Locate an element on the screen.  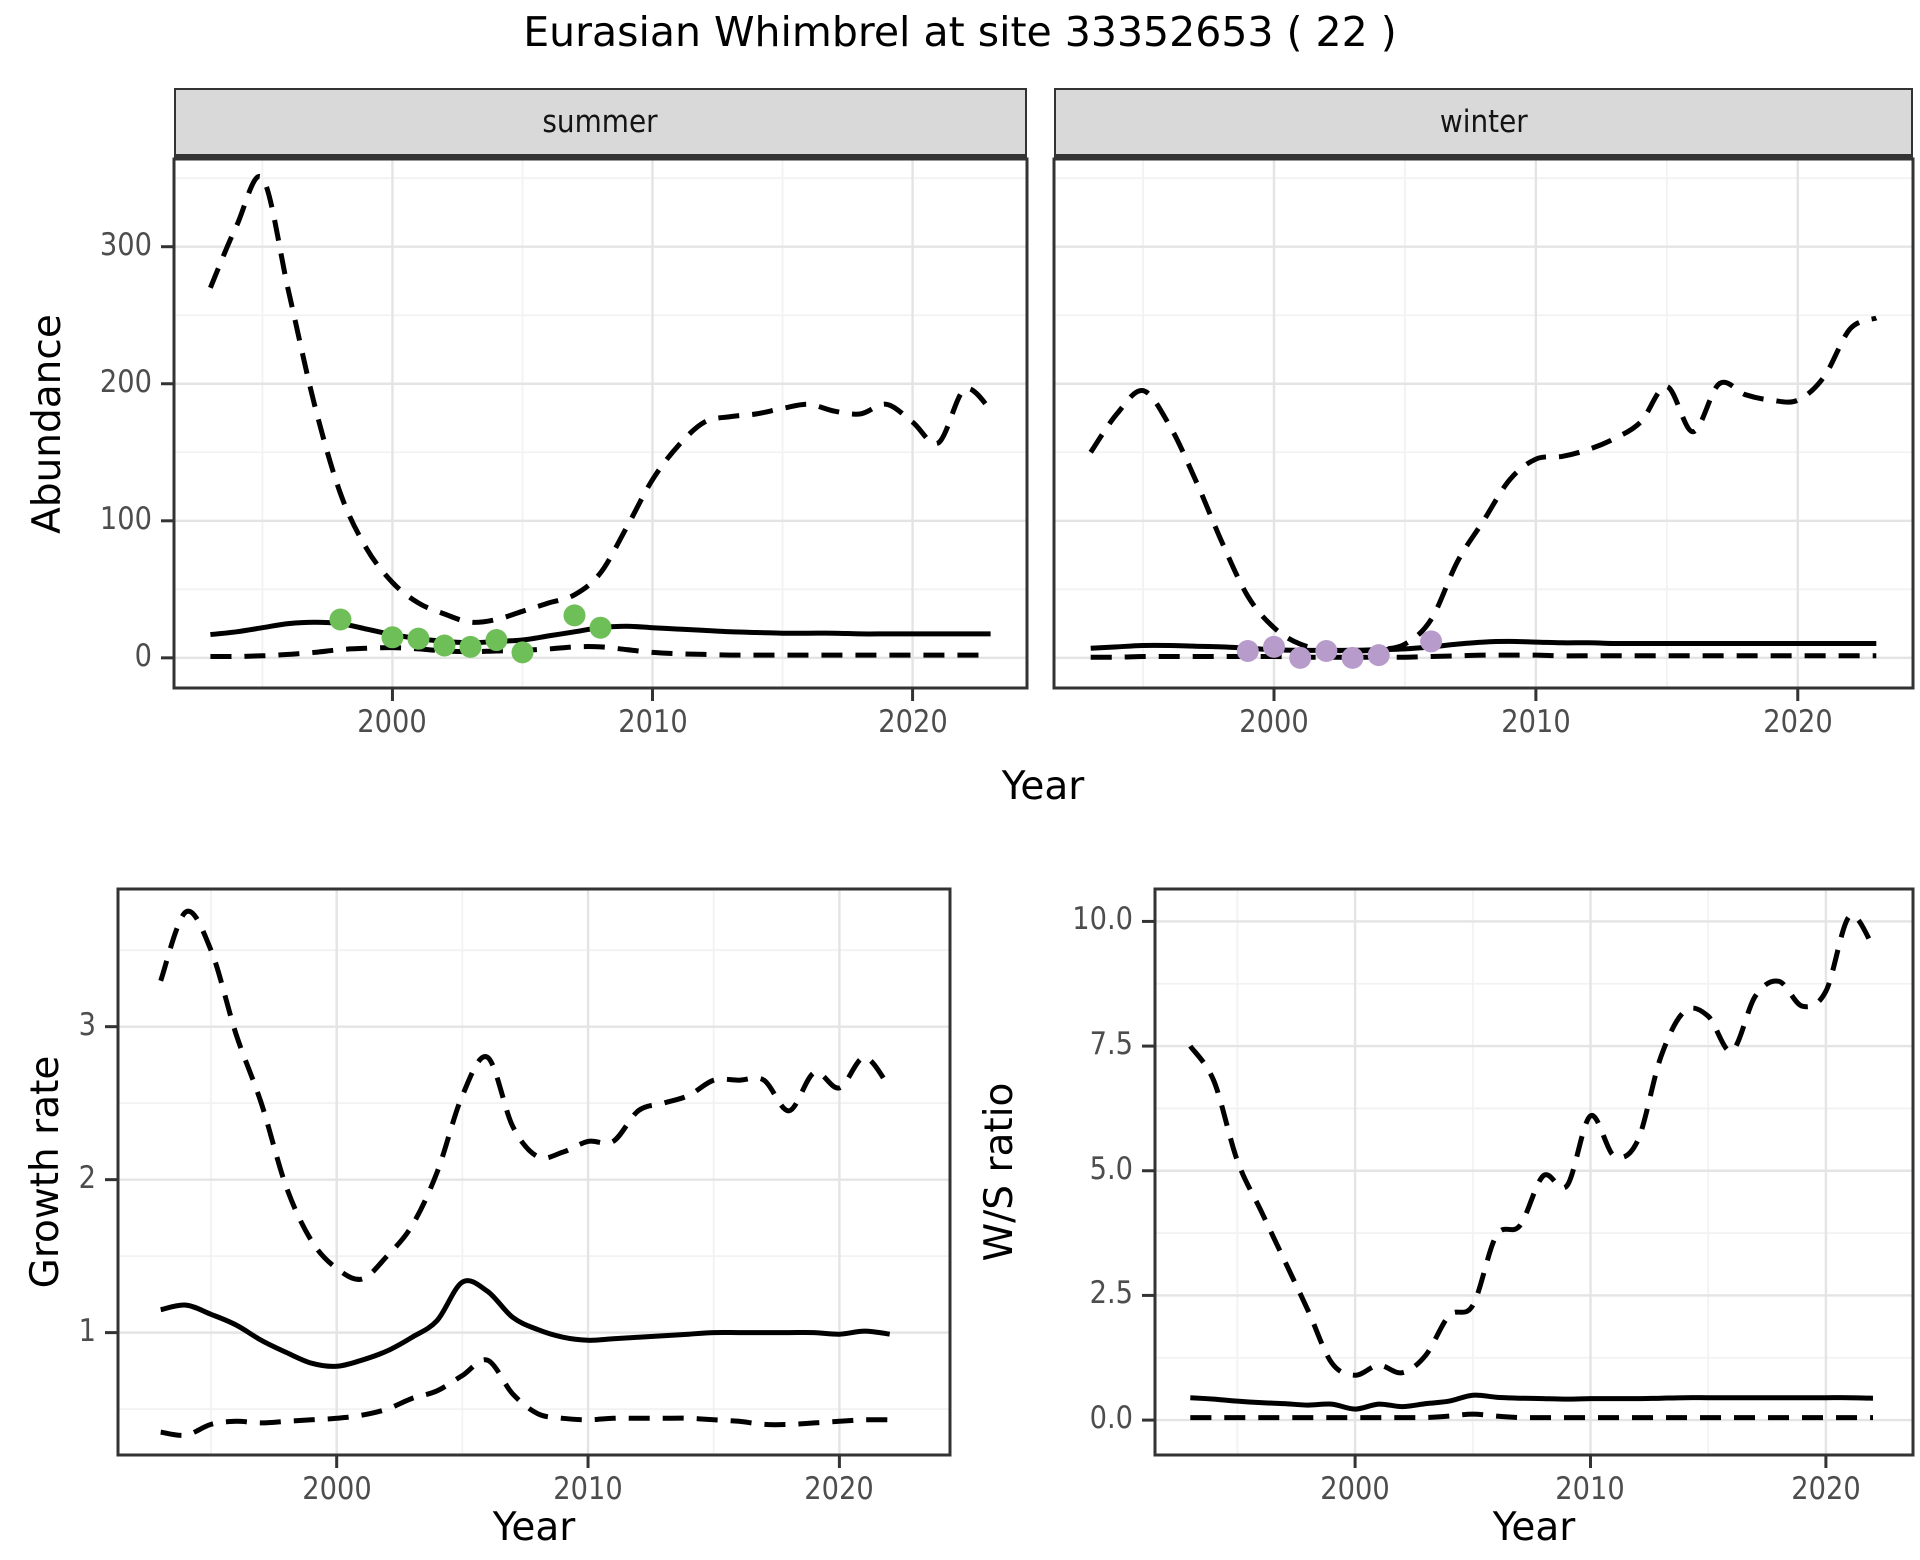
y-axis-title-ws-ratio: W/S ratio is located at coordinates (999, 1172).